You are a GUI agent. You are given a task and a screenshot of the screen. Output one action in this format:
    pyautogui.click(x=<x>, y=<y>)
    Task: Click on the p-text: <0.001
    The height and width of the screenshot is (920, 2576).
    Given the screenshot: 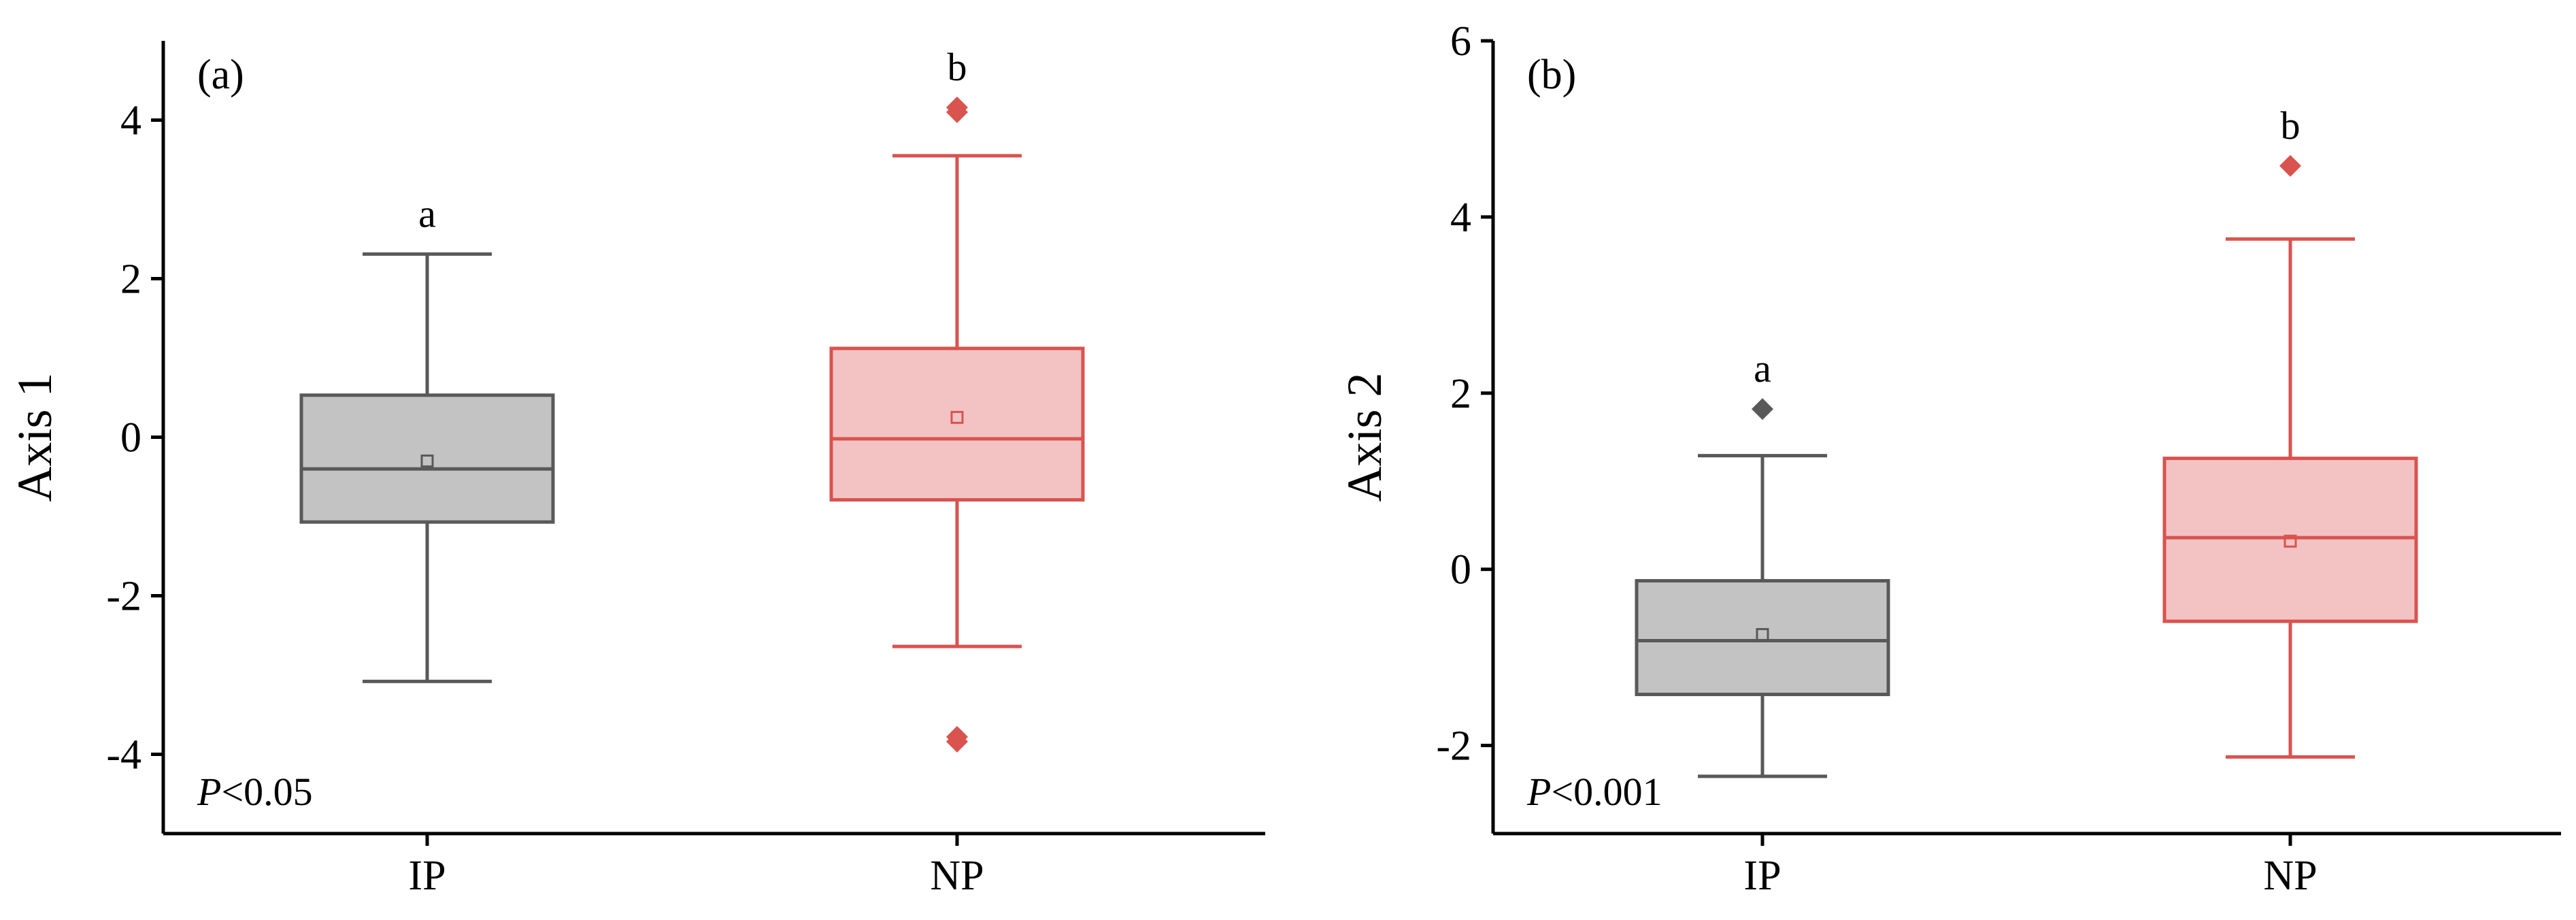 What is the action you would take?
    pyautogui.click(x=1606, y=792)
    